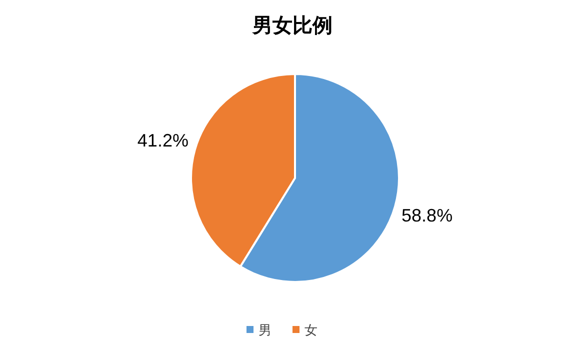 This screenshot has height=355, width=585. Describe the element at coordinates (292, 26) in the screenshot. I see `chart-title: 男女比例` at that location.